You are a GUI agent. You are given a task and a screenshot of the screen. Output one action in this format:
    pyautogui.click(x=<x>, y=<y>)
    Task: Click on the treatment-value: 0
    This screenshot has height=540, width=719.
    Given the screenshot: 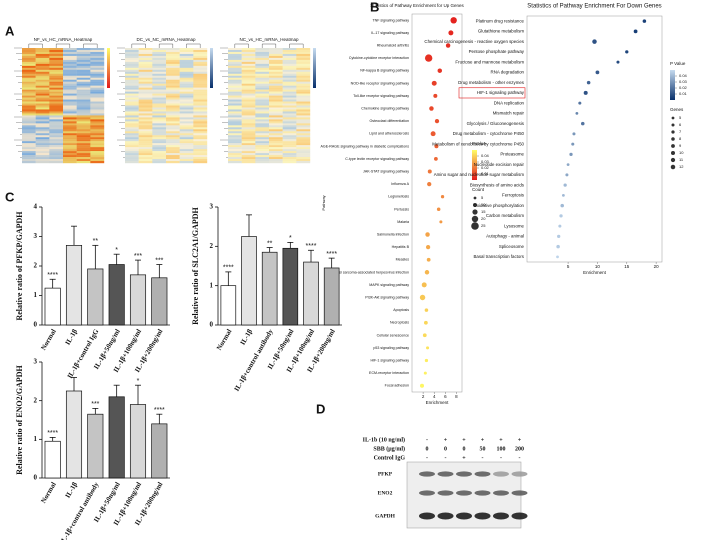 What is the action you would take?
    pyautogui.click(x=427, y=449)
    